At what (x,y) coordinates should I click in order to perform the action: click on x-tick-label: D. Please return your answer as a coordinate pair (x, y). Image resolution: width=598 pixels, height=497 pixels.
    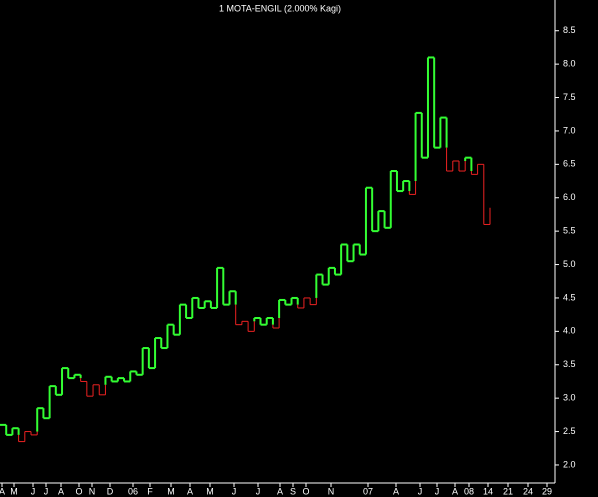
    Looking at the image, I should click on (110, 491).